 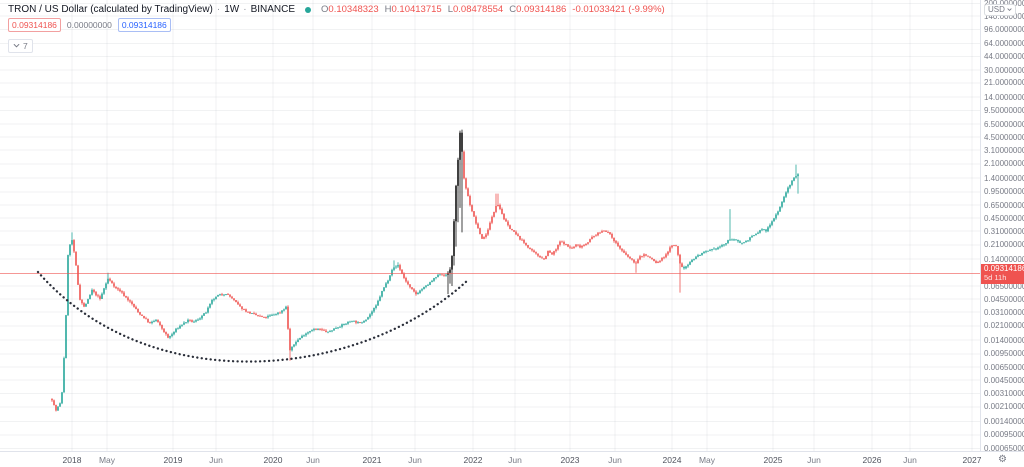 I want to click on interval-label: 1W, so click(x=232, y=9).